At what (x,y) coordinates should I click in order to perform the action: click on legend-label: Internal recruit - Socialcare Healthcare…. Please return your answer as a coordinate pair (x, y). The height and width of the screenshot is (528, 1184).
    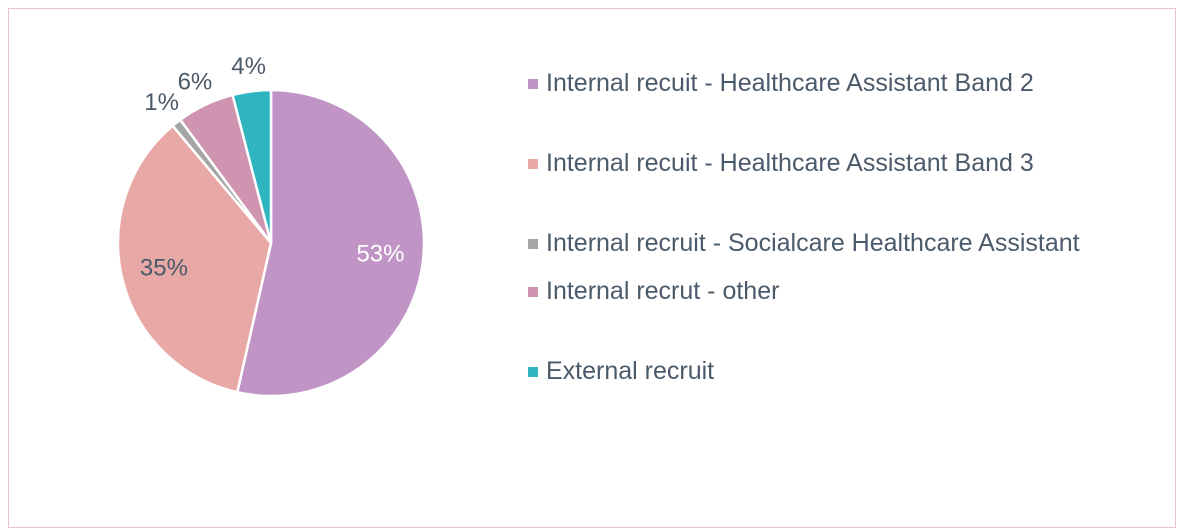
    Looking at the image, I should click on (813, 243).